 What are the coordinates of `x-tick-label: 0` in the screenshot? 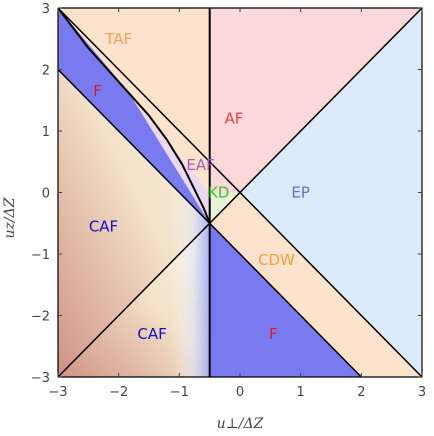 It's located at (240, 392).